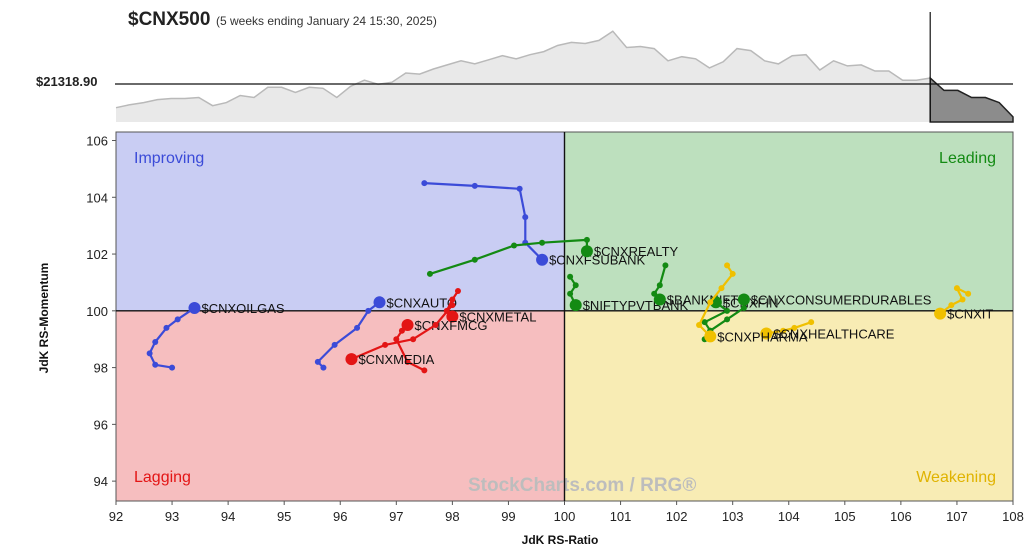  What do you see at coordinates (845, 516) in the screenshot?
I see `x-tick-label: 105` at bounding box center [845, 516].